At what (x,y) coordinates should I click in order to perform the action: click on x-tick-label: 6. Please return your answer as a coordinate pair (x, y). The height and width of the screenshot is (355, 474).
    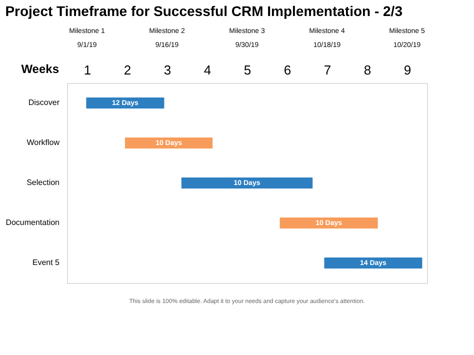
    Looking at the image, I should click on (288, 70).